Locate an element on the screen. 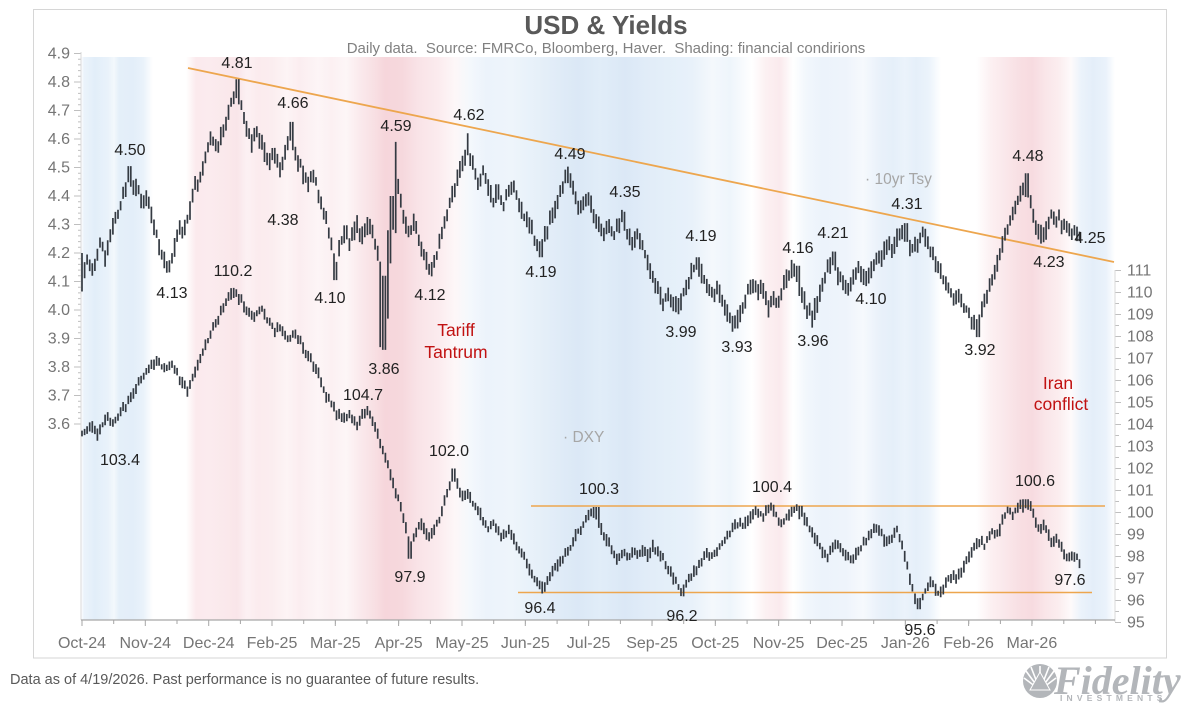  svg-text: Fidelity is located at coordinates (1117, 680).